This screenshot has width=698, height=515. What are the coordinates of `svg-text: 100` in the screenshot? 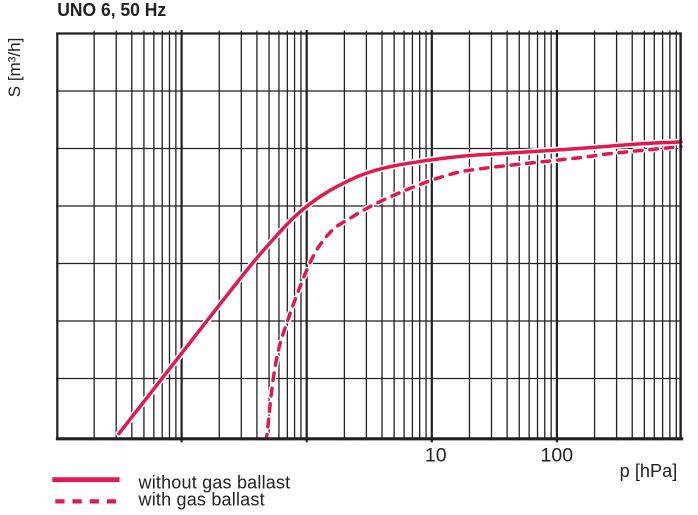 It's located at (557, 456).